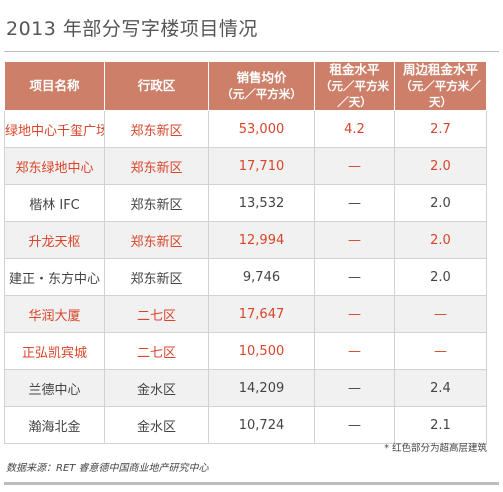  Describe the element at coordinates (54, 388) in the screenshot. I see `cell-project-name: 兰德中心` at that location.